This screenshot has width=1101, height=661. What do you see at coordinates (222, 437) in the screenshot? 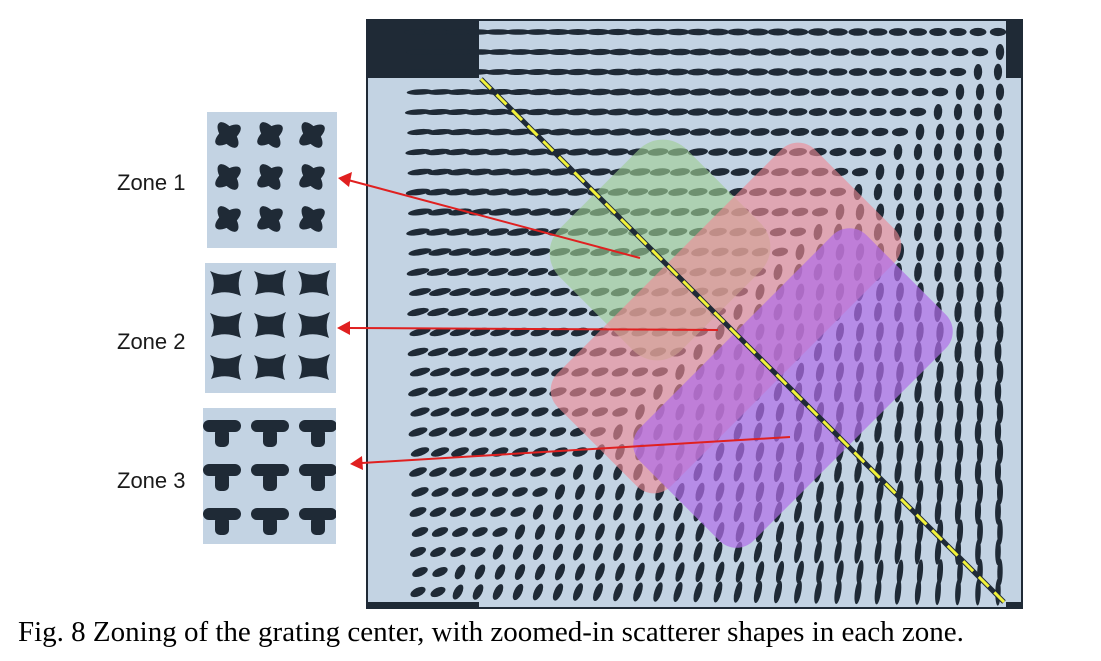
I see `scatterer-t-stem` at bounding box center [222, 437].